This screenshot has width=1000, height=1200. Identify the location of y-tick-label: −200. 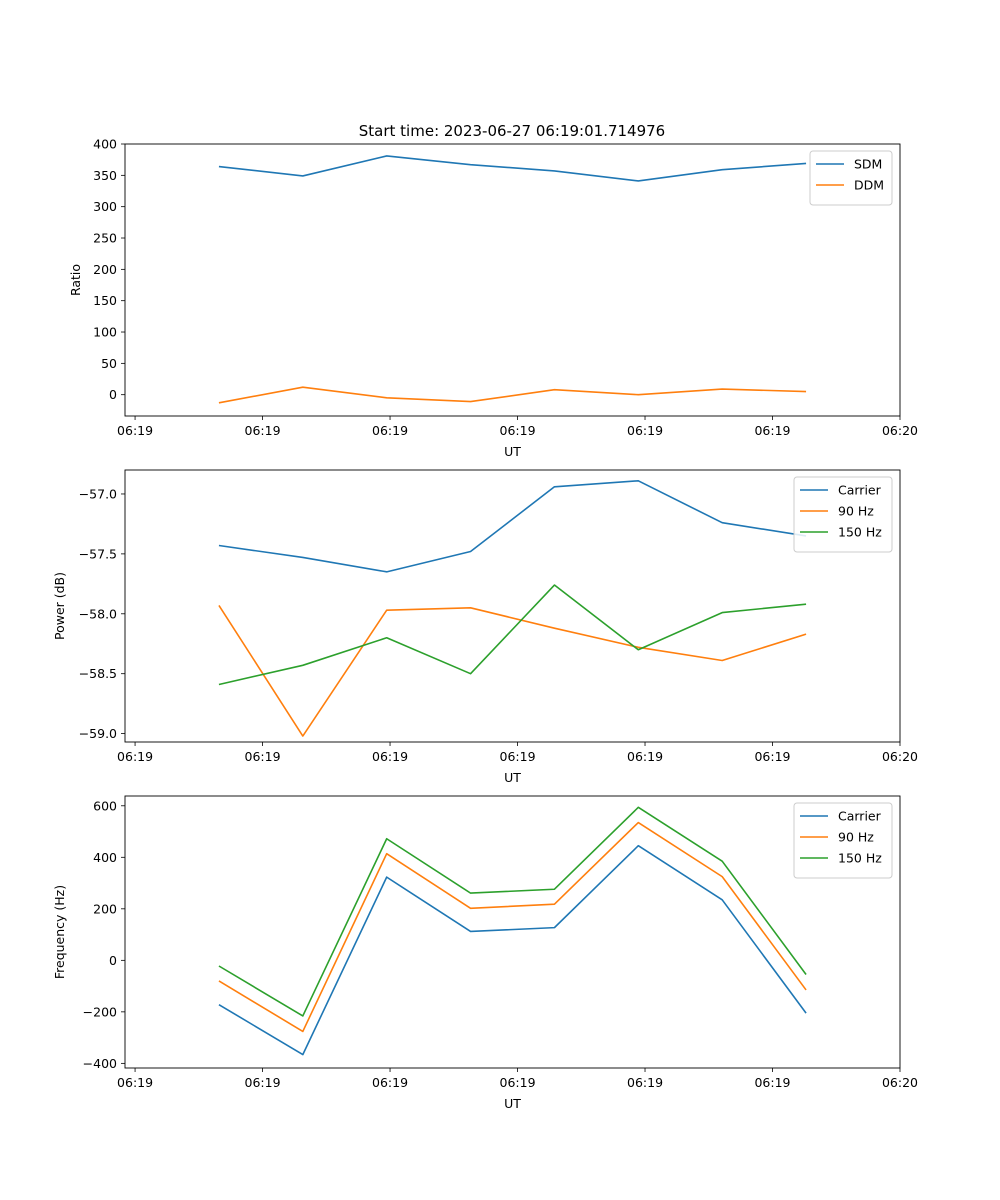
(100, 1011).